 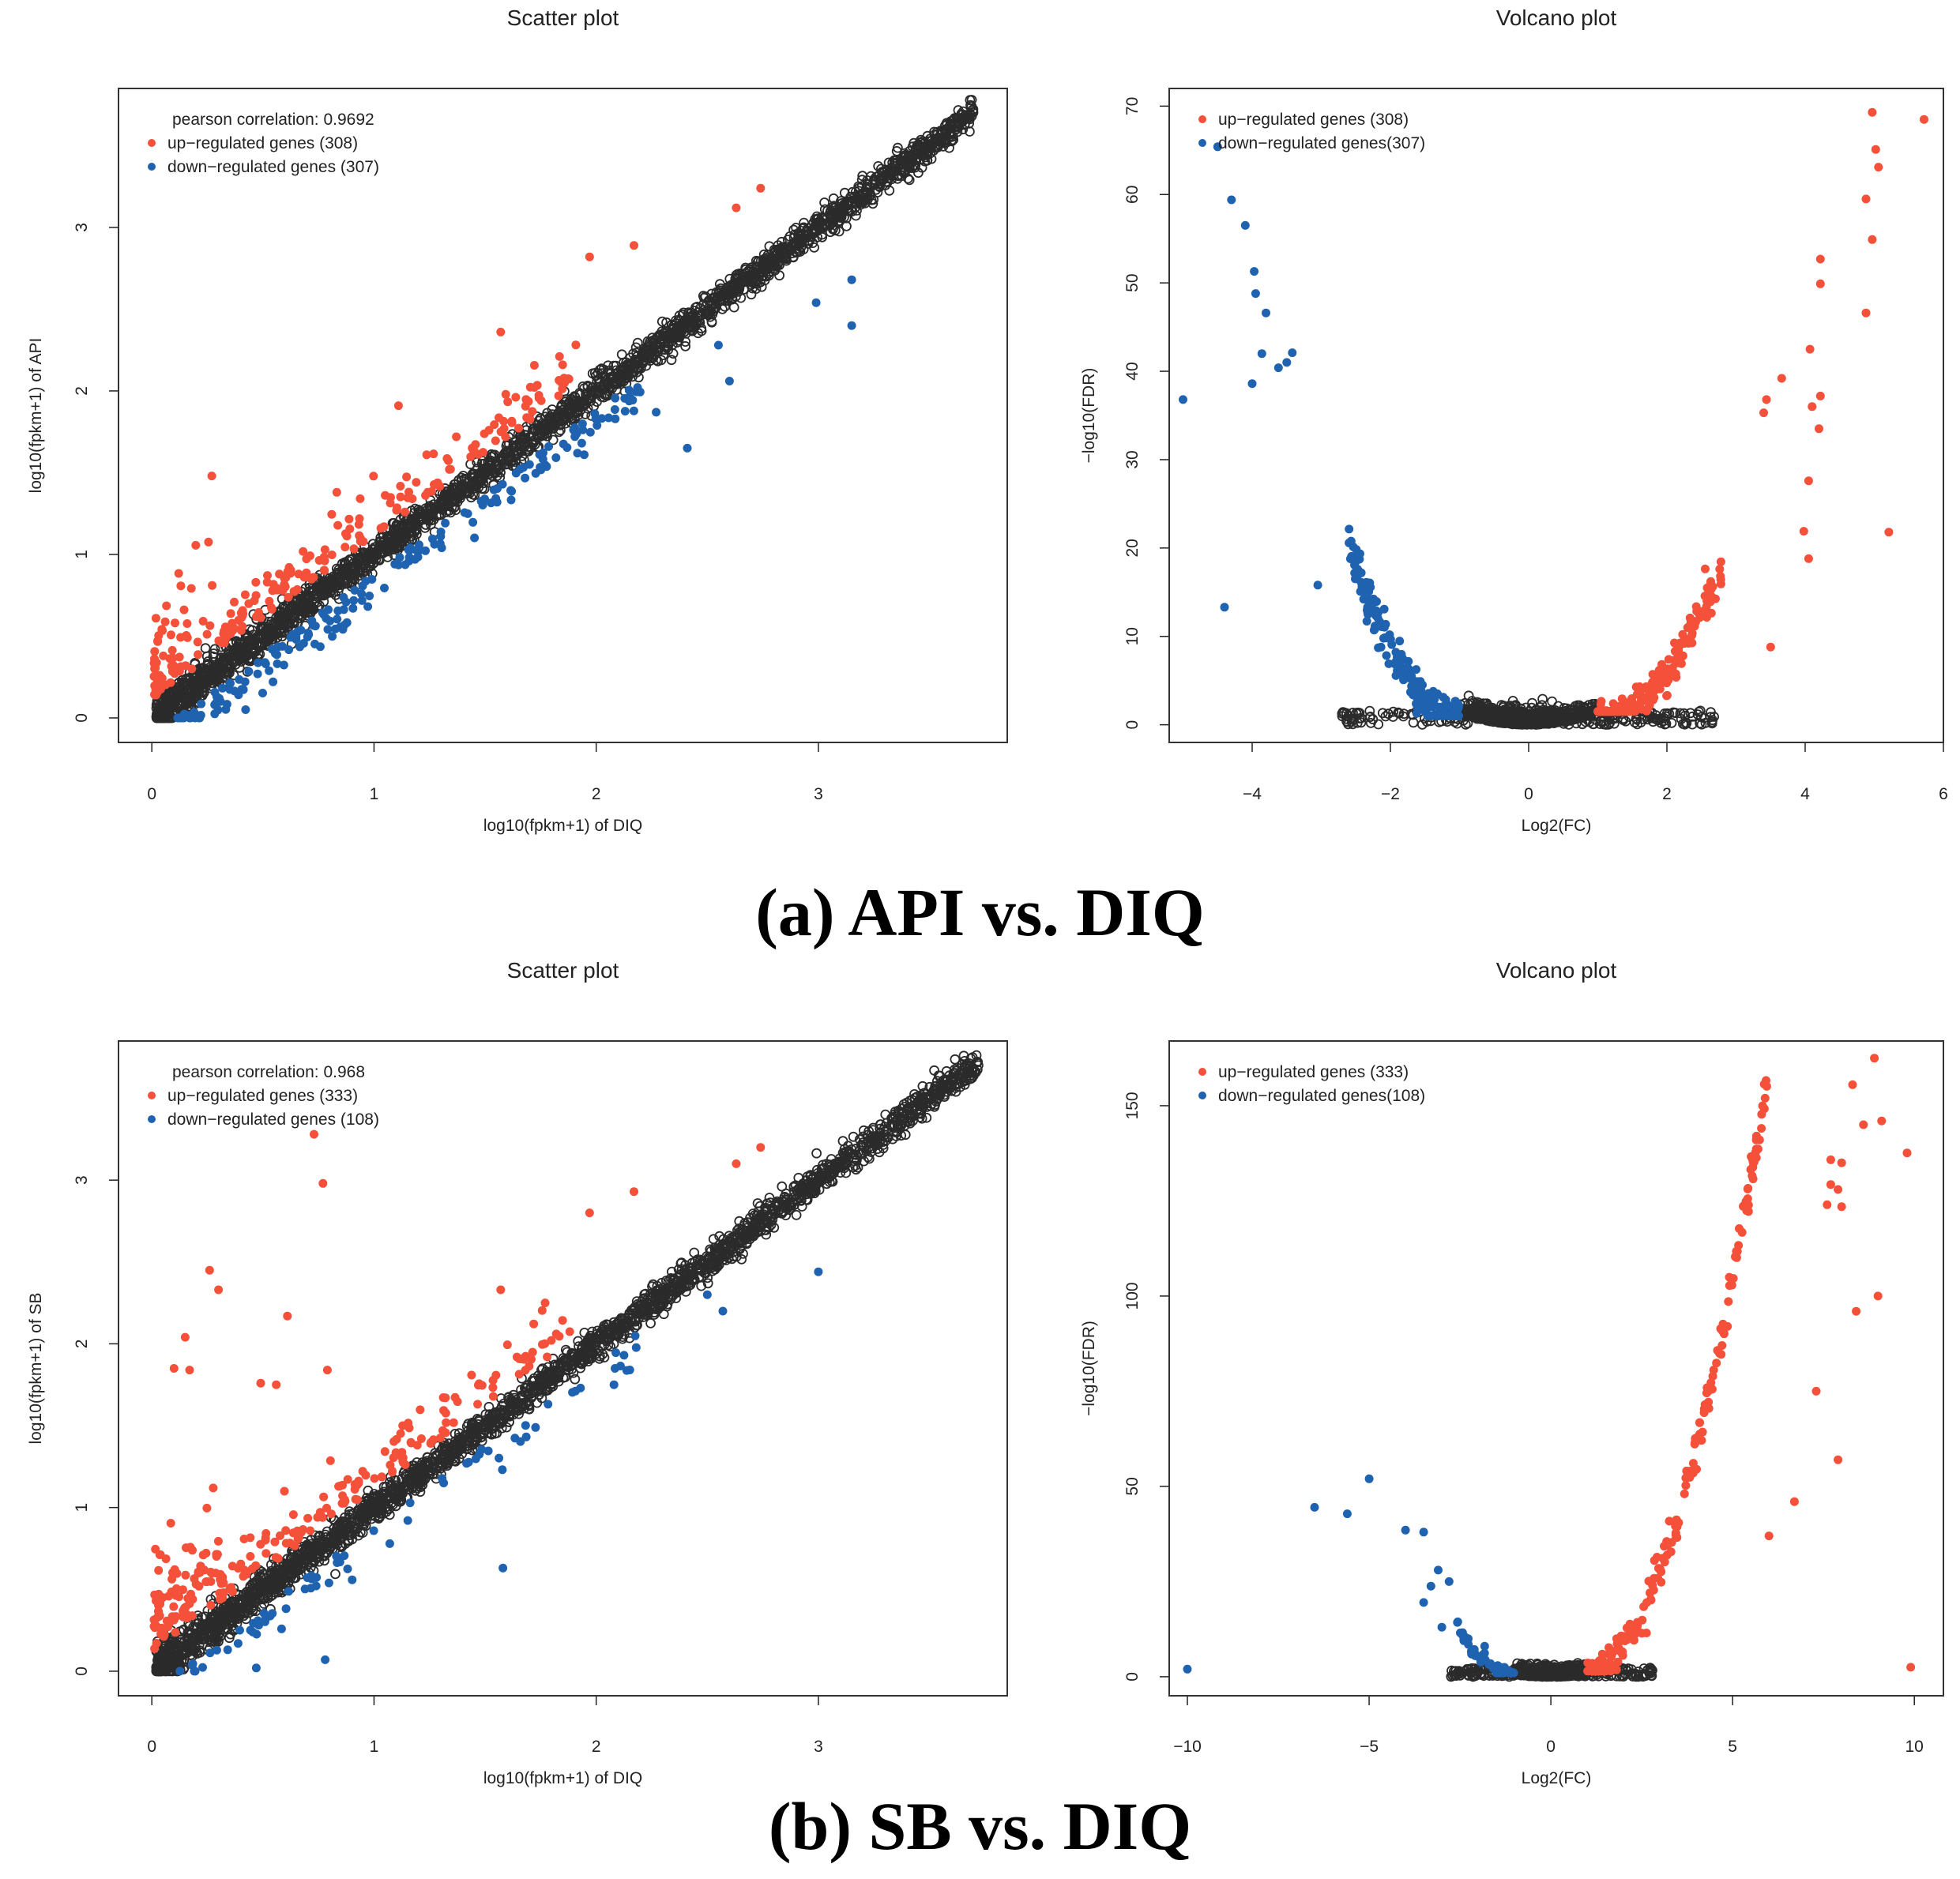 I want to click on y-tick-label: 0, so click(x=1132, y=725).